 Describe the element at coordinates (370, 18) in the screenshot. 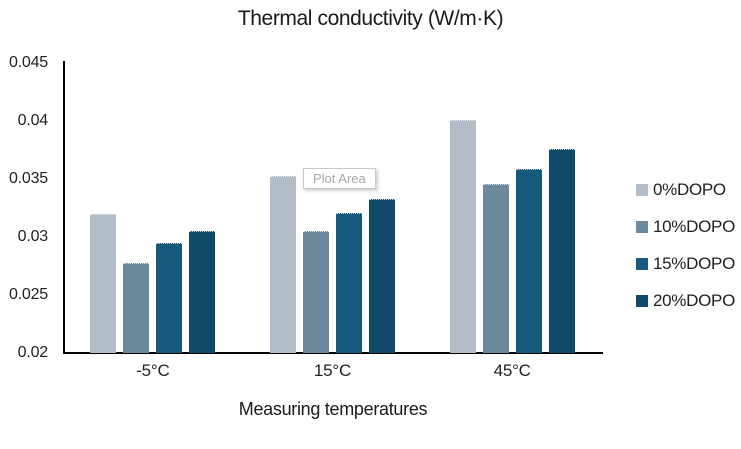

I see `chart-title: Thermal conductivity (W/m·K)` at that location.